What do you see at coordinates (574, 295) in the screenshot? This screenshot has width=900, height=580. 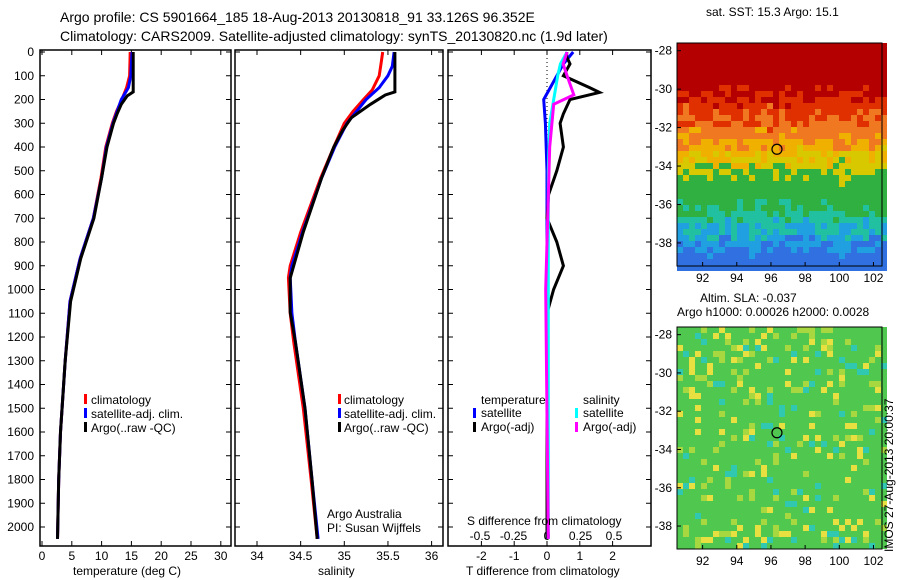 I see `series-line-t-argo-adj-` at bounding box center [574, 295].